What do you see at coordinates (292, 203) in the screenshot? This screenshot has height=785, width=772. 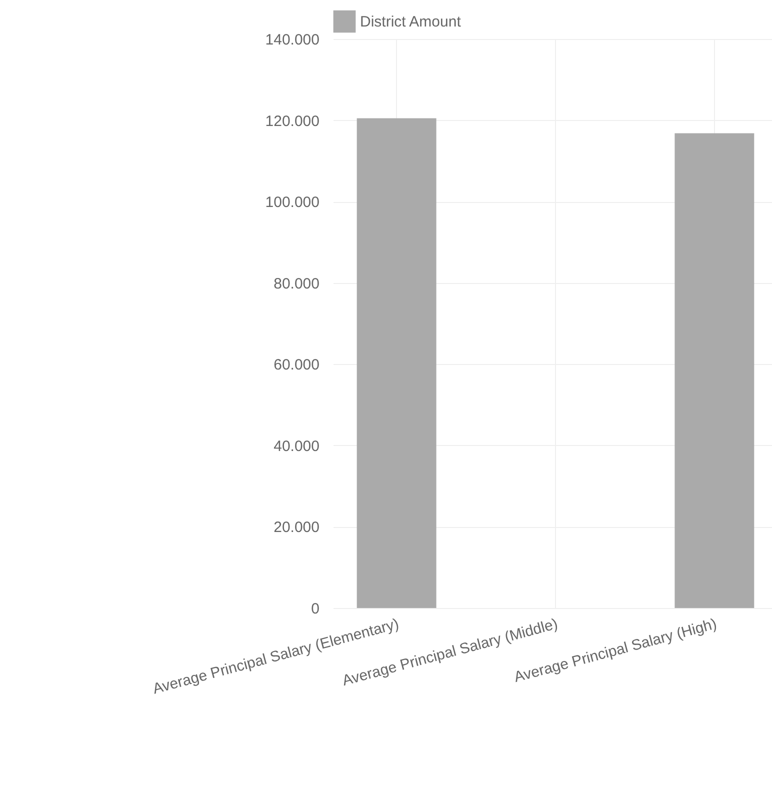 I see `y-tick-label: 100.000` at bounding box center [292, 203].